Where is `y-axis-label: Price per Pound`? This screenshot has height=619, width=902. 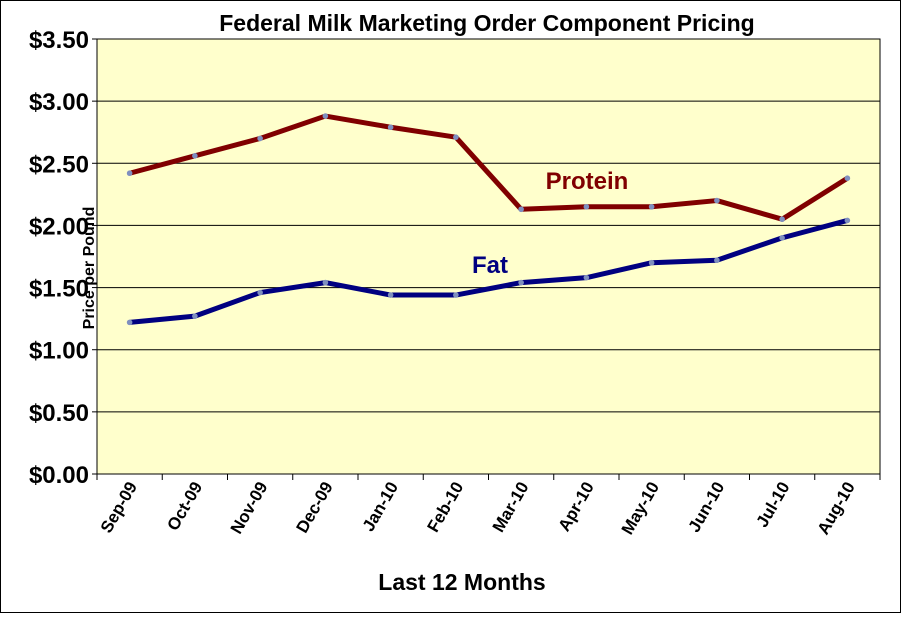 y-axis-label: Price per Pound is located at coordinates (89, 268).